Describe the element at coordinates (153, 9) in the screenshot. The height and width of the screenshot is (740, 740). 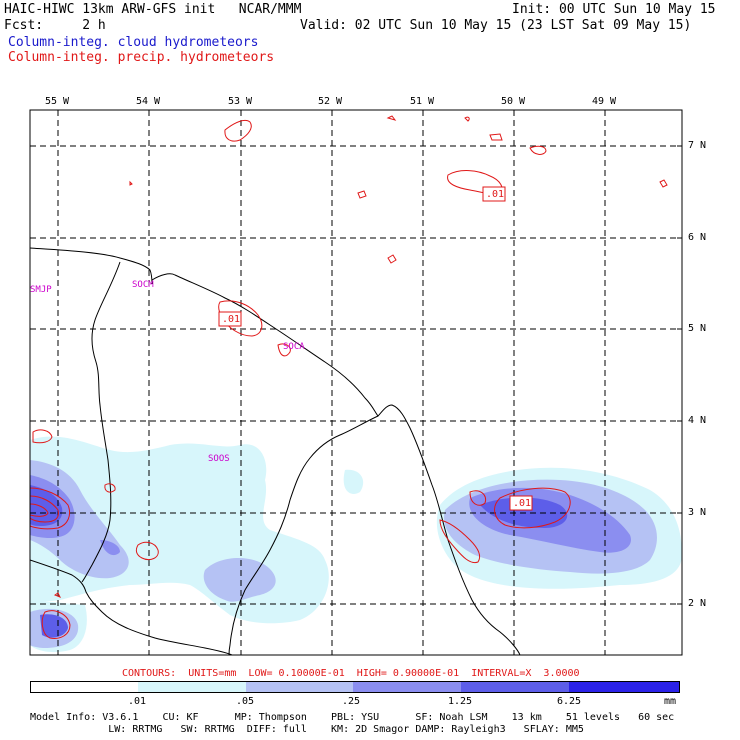
I see `plot-title: HAIC-HIWC 13km ARW-GFS init NCAR/MMM` at that location.